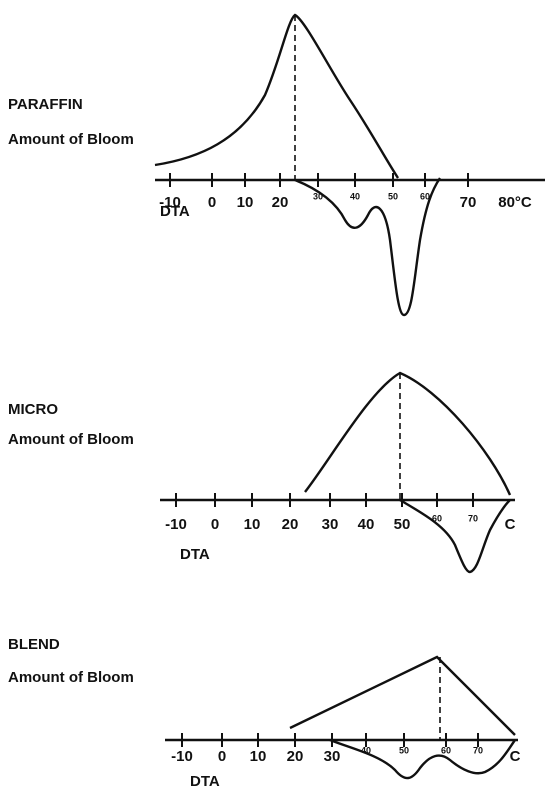 This screenshot has width=547, height=794. I want to click on panel-name: MICRO, so click(33, 409).